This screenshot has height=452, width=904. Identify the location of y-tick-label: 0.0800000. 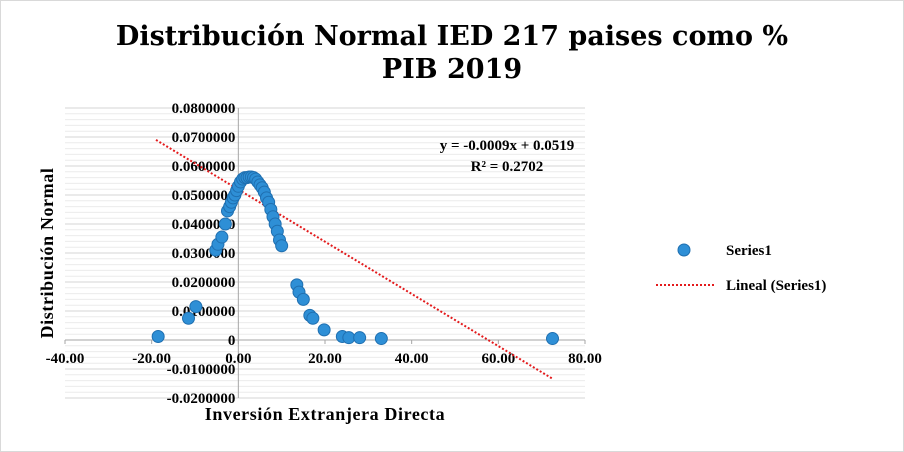
(204, 109).